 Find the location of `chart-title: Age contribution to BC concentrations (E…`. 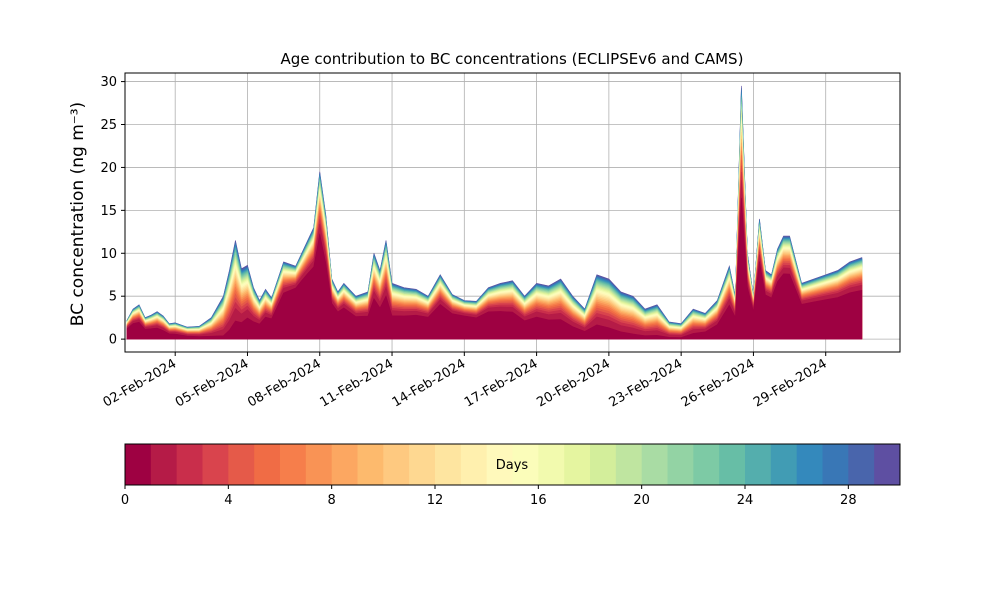

chart-title: Age contribution to BC concentrations (E… is located at coordinates (512, 59).